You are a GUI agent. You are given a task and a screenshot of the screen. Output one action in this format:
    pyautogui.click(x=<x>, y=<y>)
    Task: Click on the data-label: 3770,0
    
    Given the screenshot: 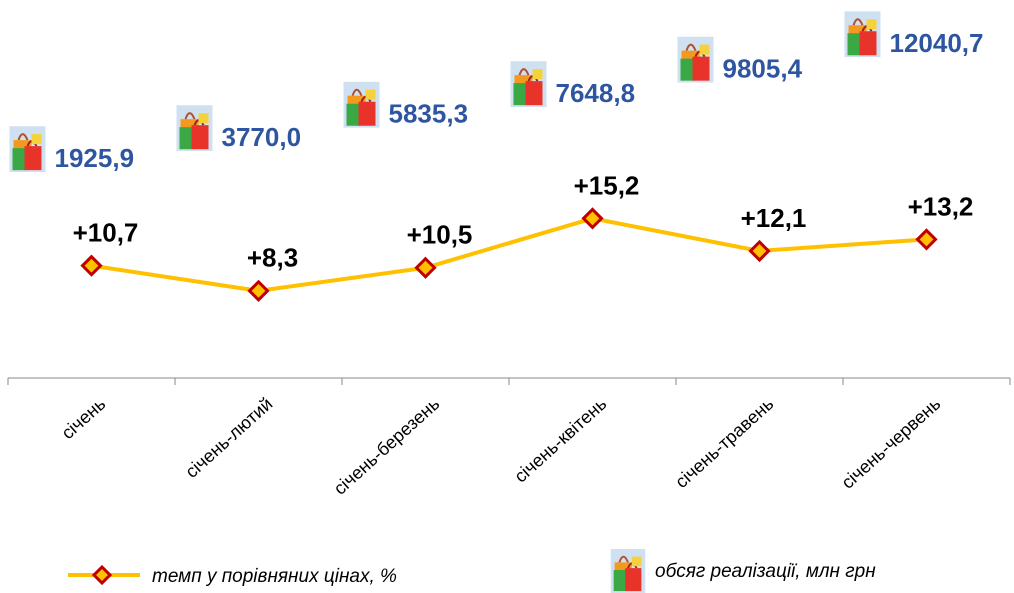 What is the action you would take?
    pyautogui.click(x=262, y=137)
    